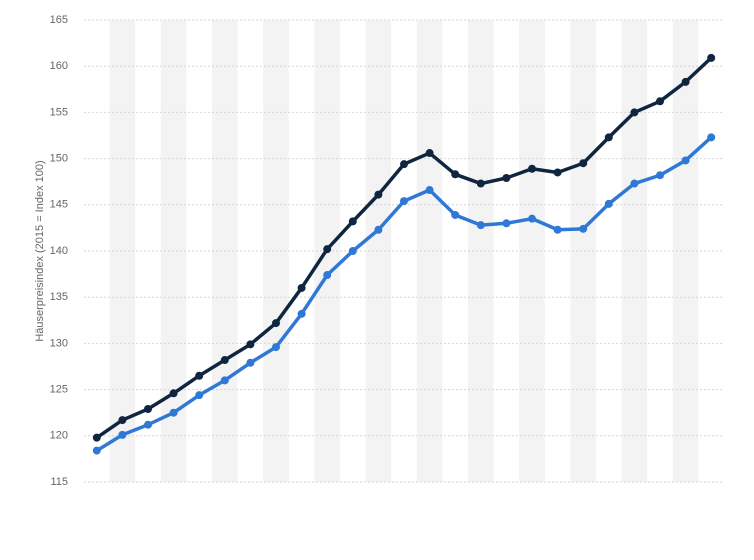 This screenshot has height=560, width=754. Describe the element at coordinates (59, 436) in the screenshot. I see `y-tick-label: 120` at that location.